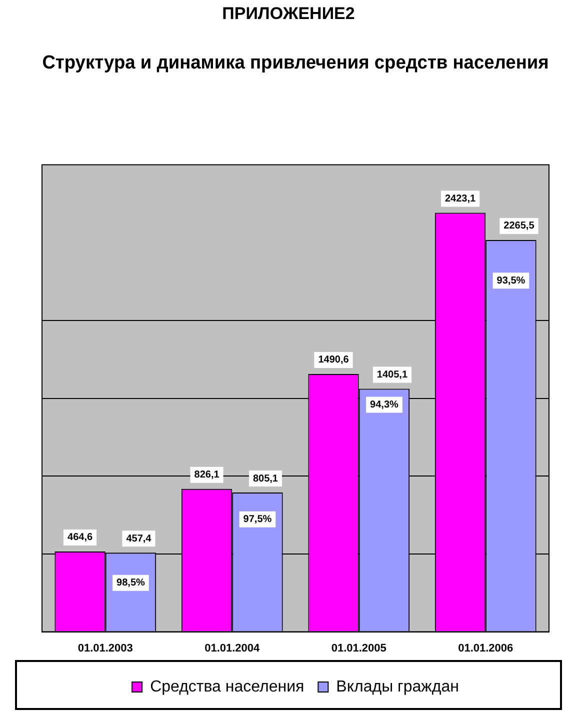  Describe the element at coordinates (207, 475) in the screenshot. I see `data-label: 826,1` at that location.